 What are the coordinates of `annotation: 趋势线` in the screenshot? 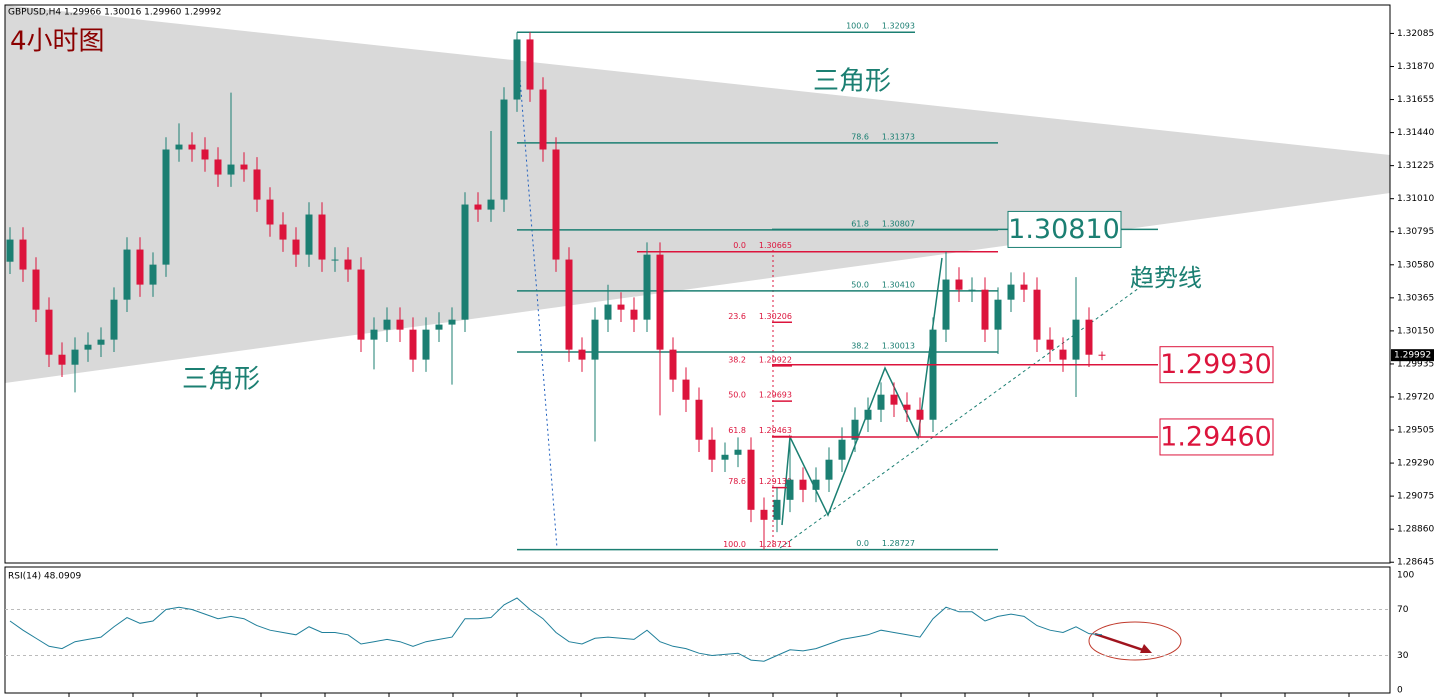 It's located at (1166, 278).